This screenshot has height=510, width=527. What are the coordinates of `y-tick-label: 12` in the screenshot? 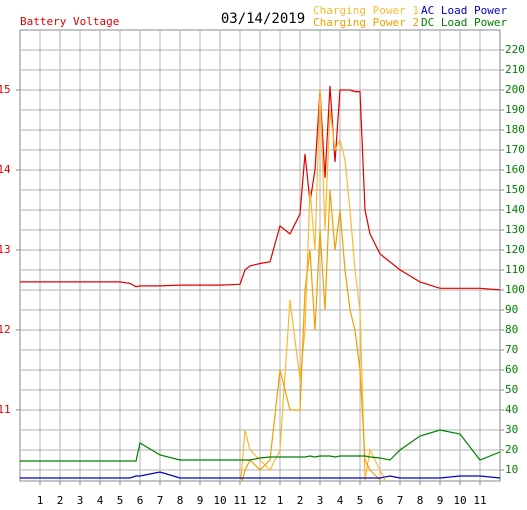 It's located at (5, 329).